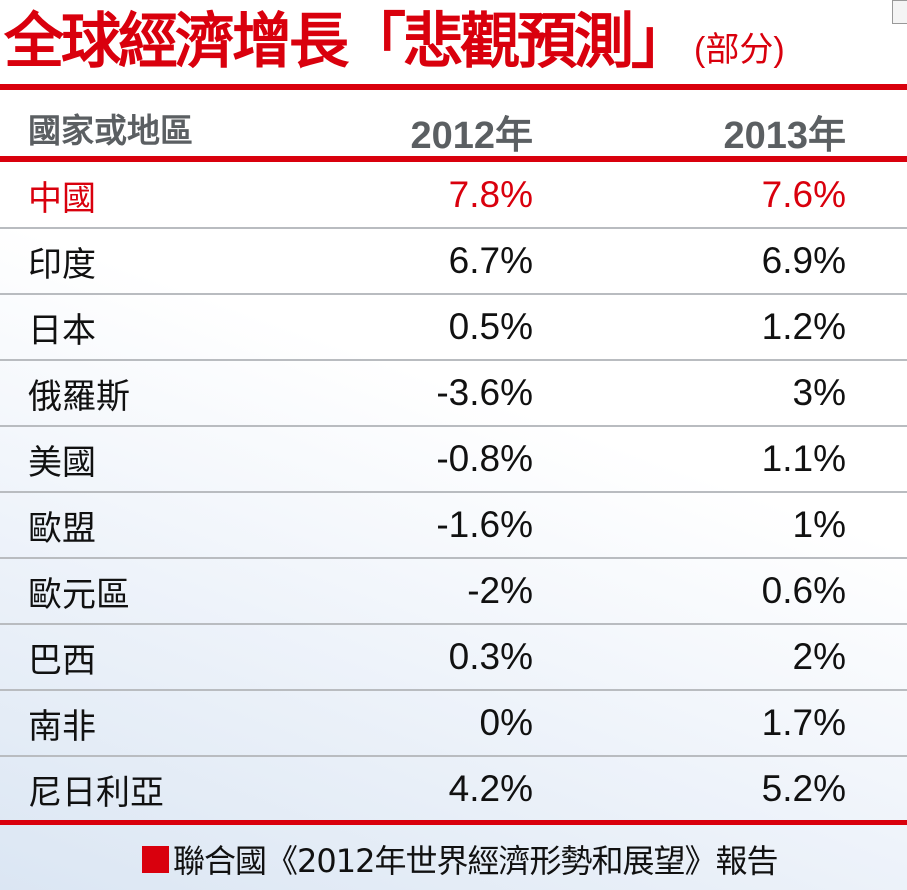 The height and width of the screenshot is (890, 907). Describe the element at coordinates (62, 264) in the screenshot. I see `region-cell: 印度` at that location.